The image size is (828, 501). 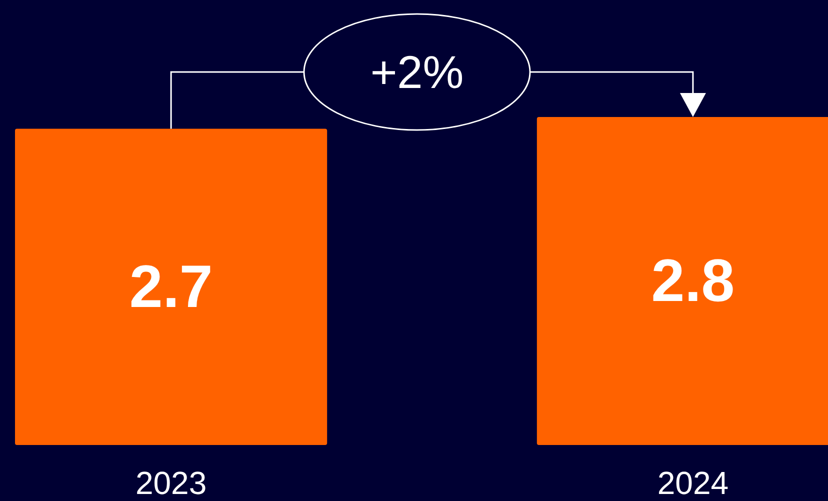 I want to click on data-label: 2.7, so click(x=171, y=286).